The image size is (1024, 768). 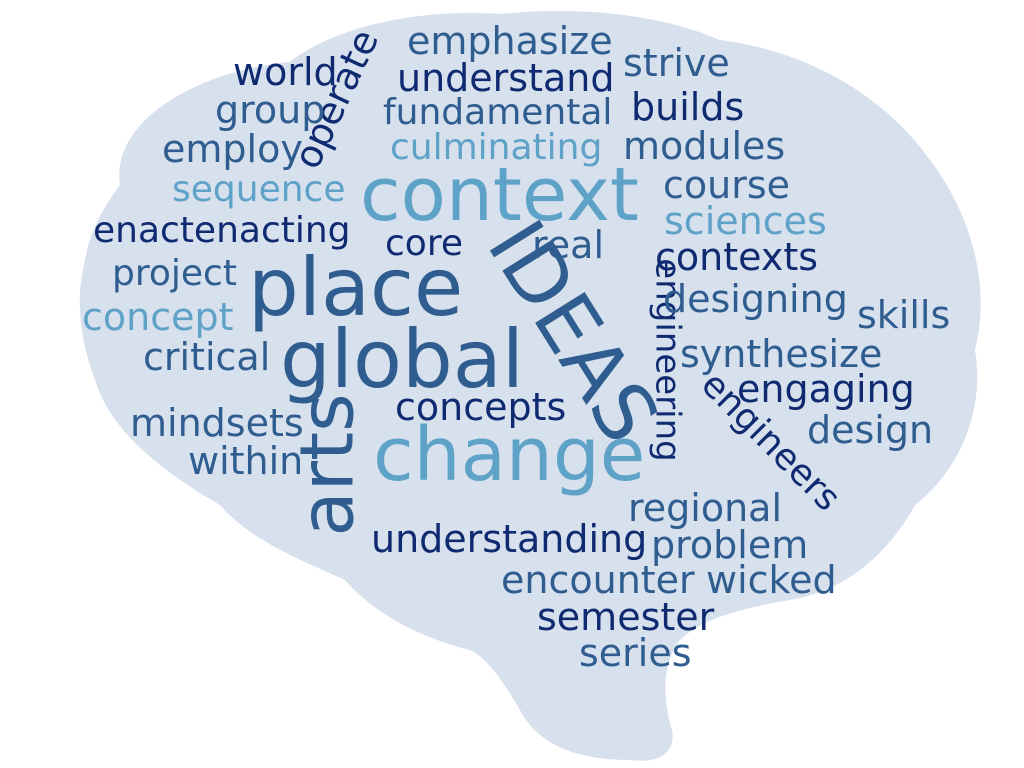 I want to click on word-problem: problem, so click(x=730, y=545).